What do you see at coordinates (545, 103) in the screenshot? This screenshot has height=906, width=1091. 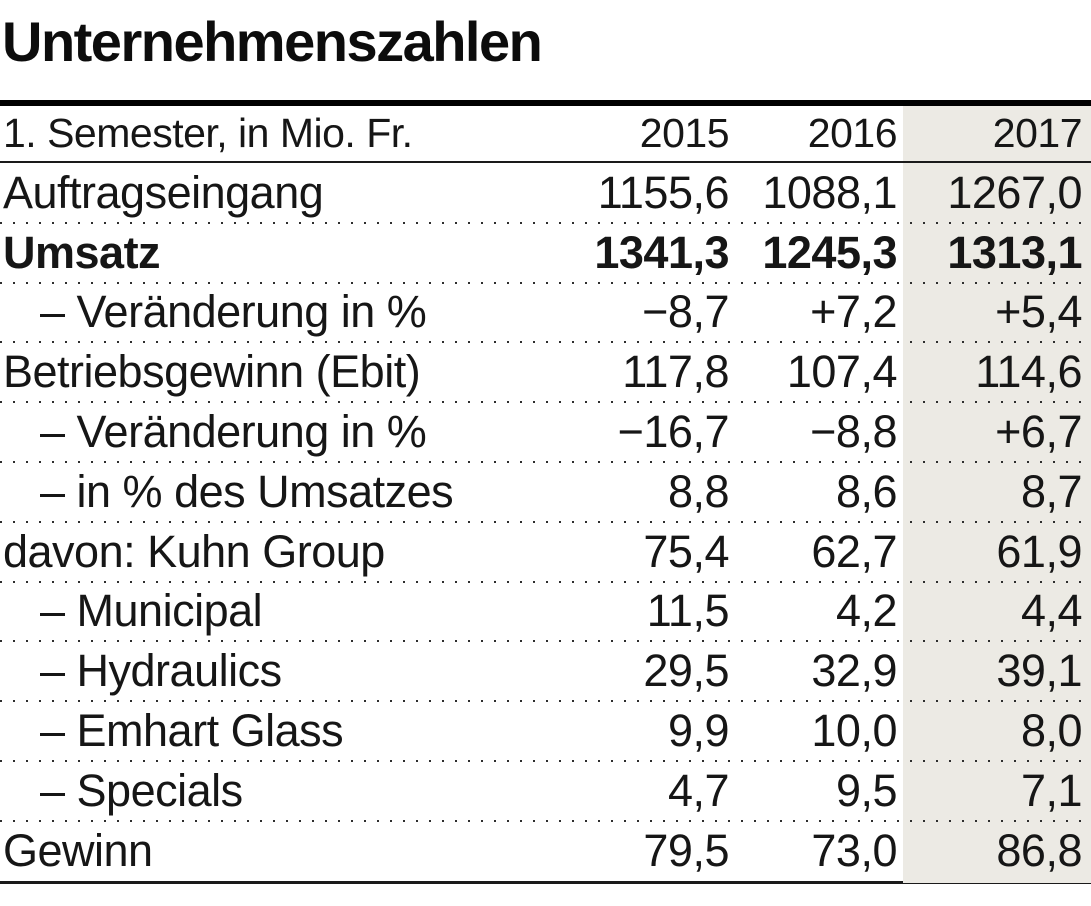 I see `title-divider-rule` at bounding box center [545, 103].